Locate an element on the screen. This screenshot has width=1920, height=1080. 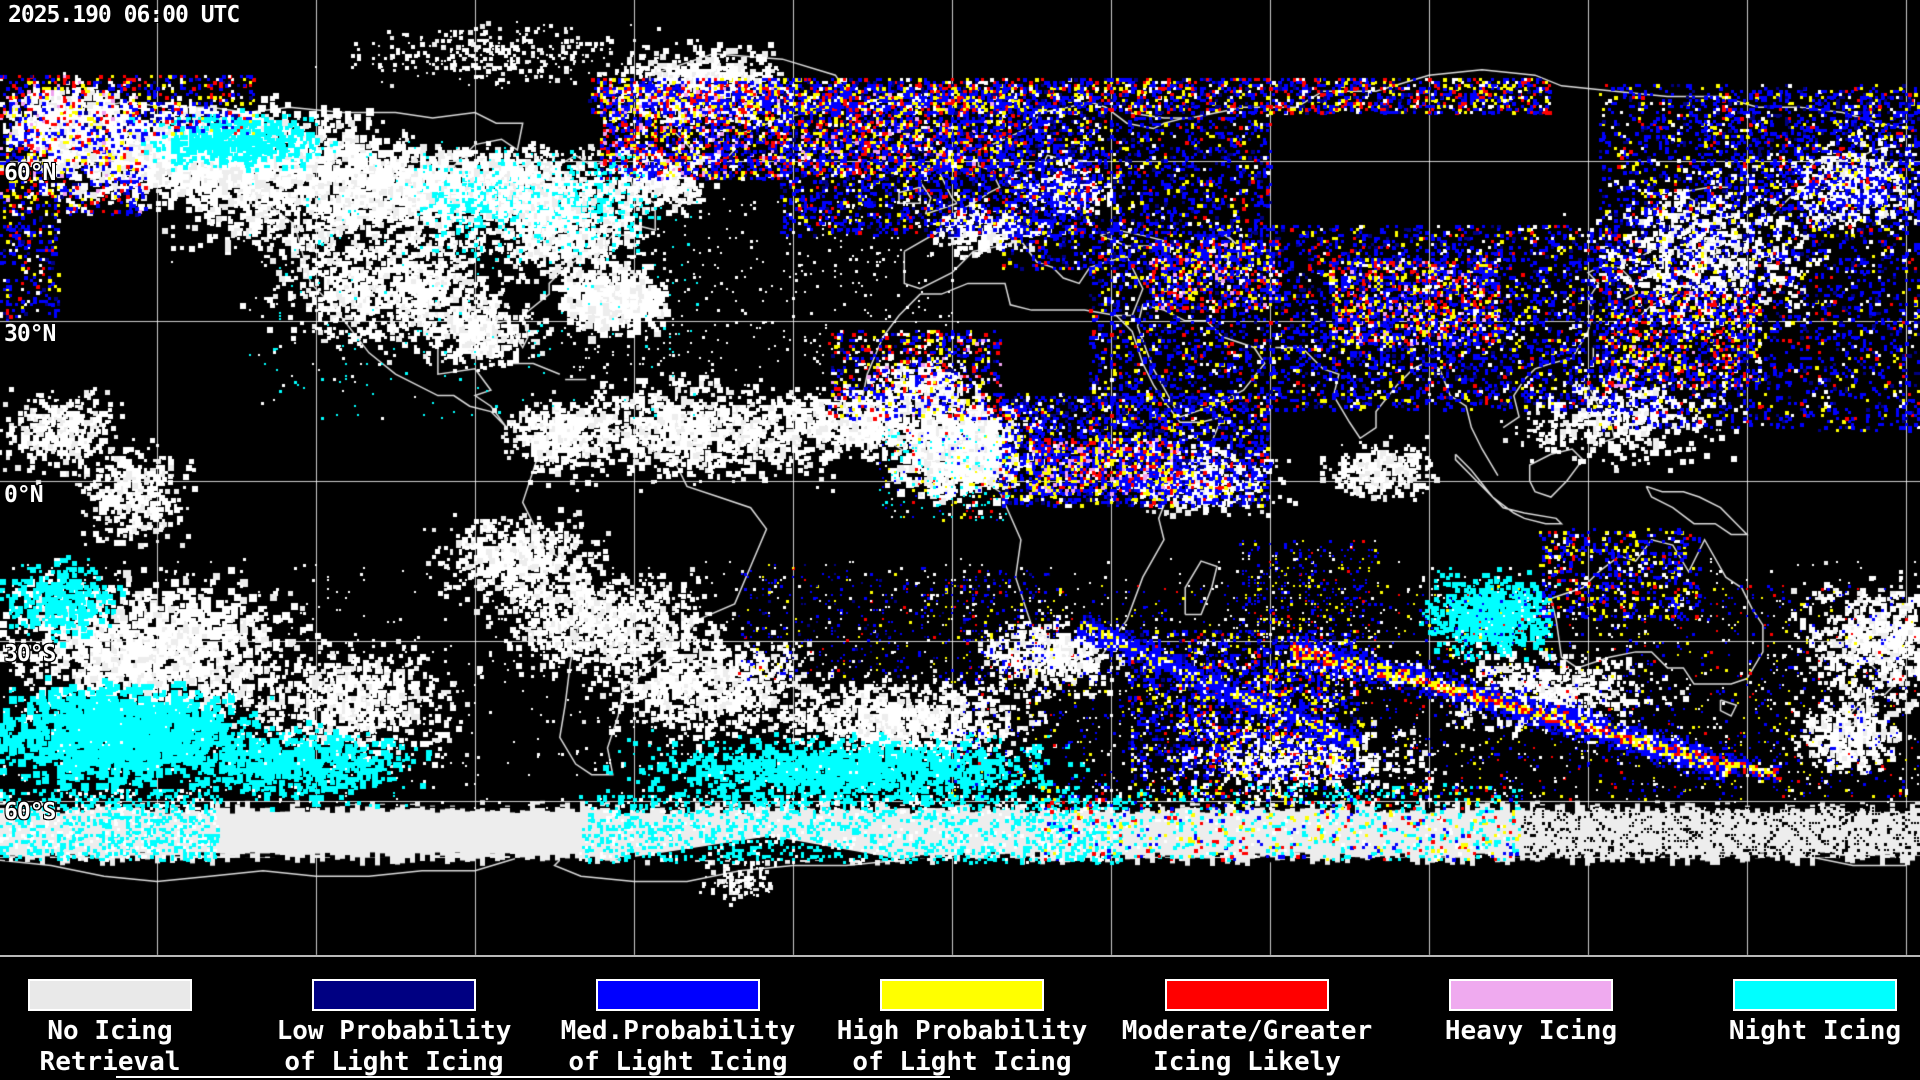
legend-item-no-icing: No Icing Retrieval is located at coordinates (127, 1028).